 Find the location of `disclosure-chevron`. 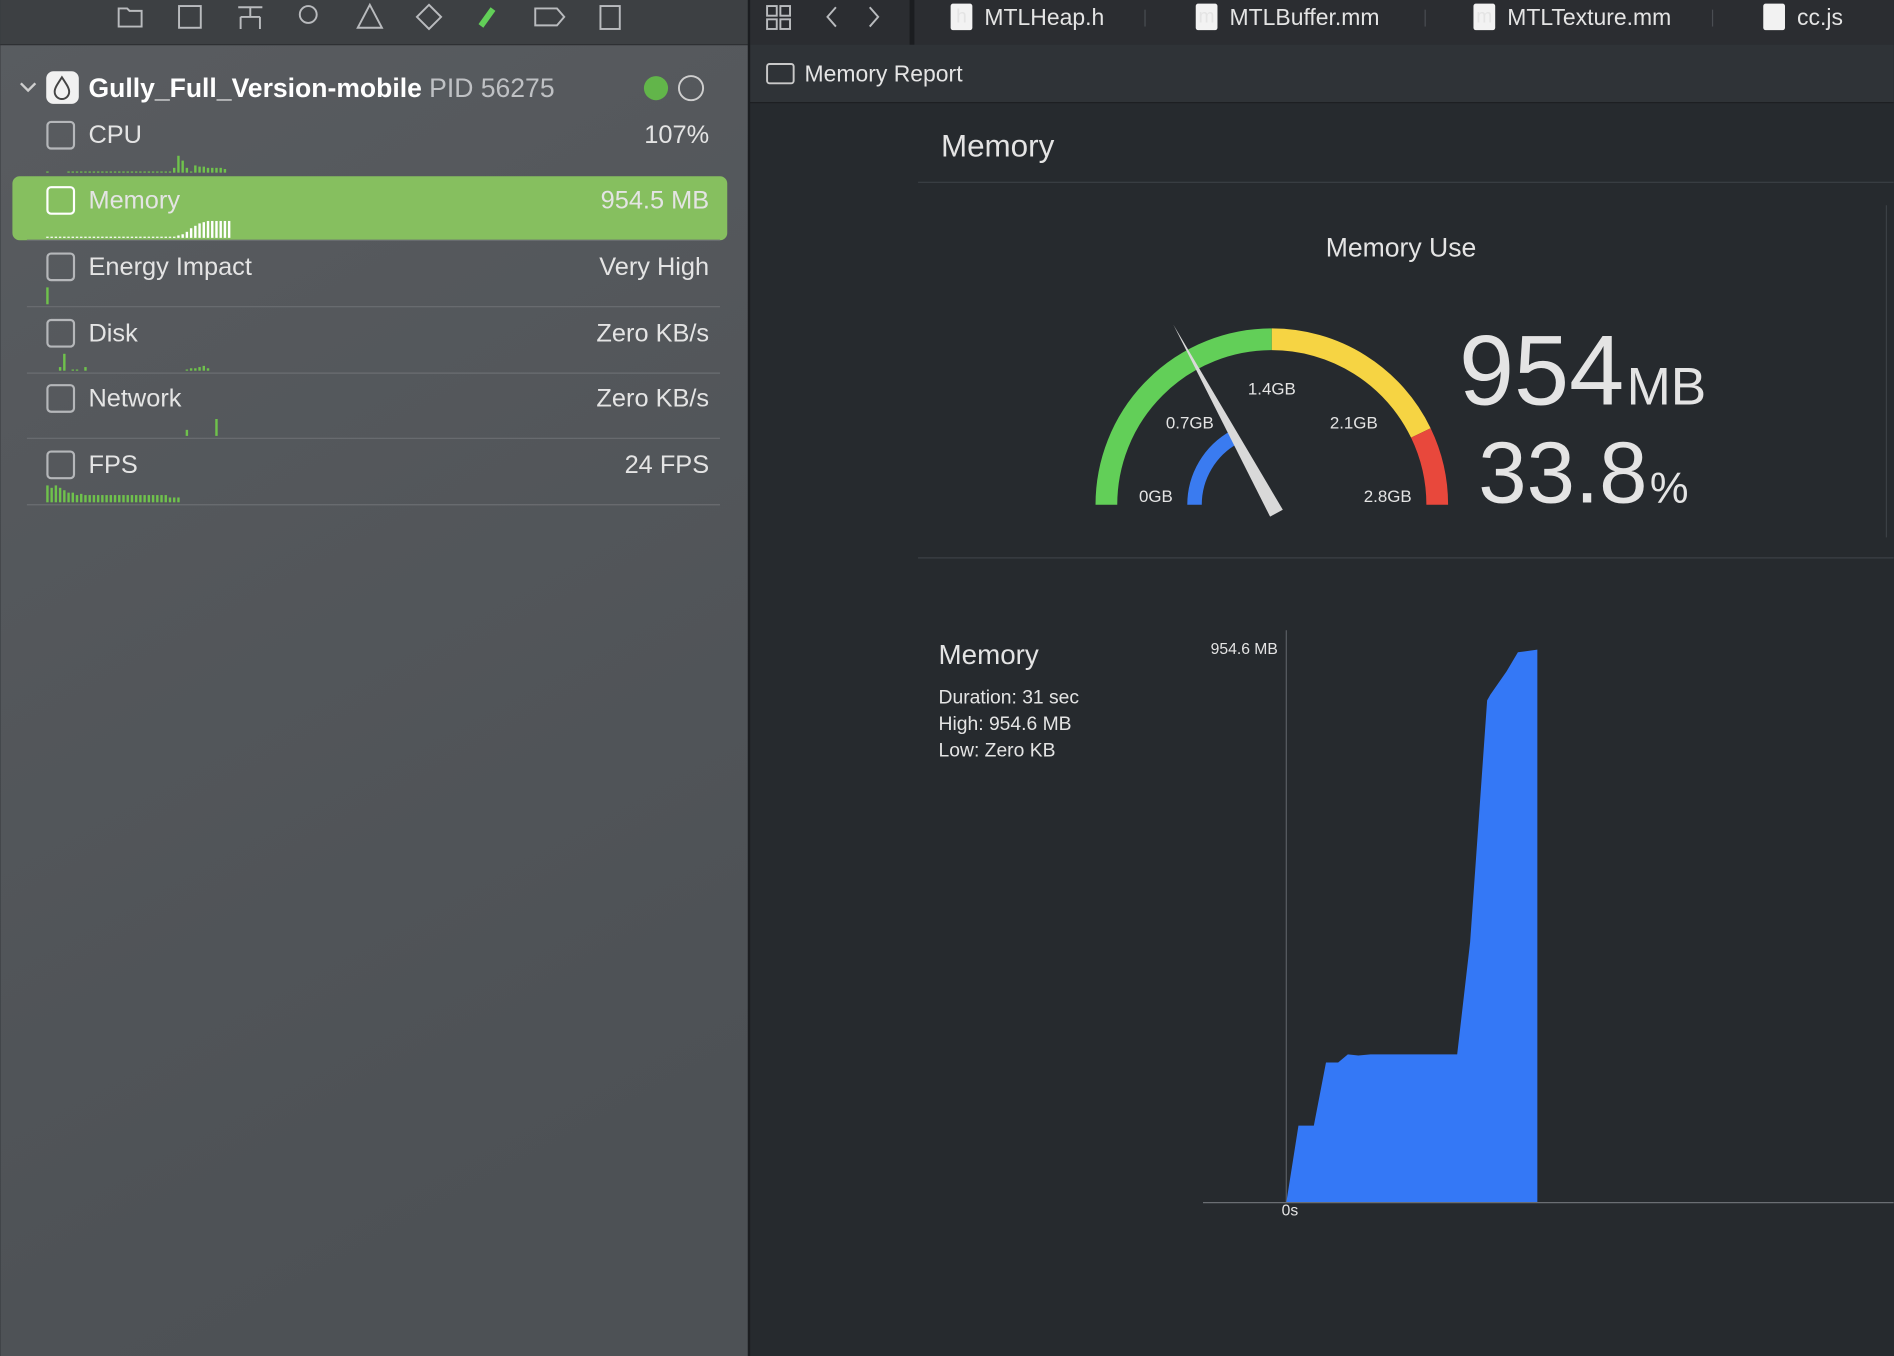

disclosure-chevron is located at coordinates (28, 87).